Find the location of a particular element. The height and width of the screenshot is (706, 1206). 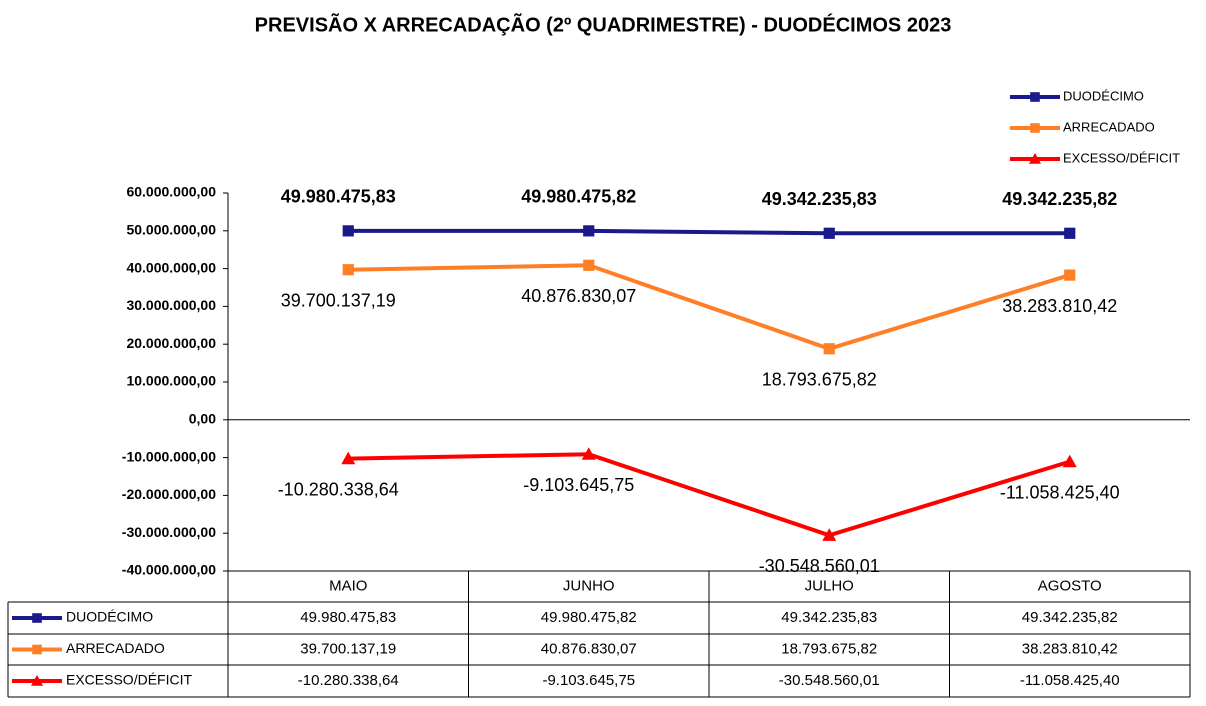

table-row-label: EXCESSO/DÉFICIT is located at coordinates (129, 680).